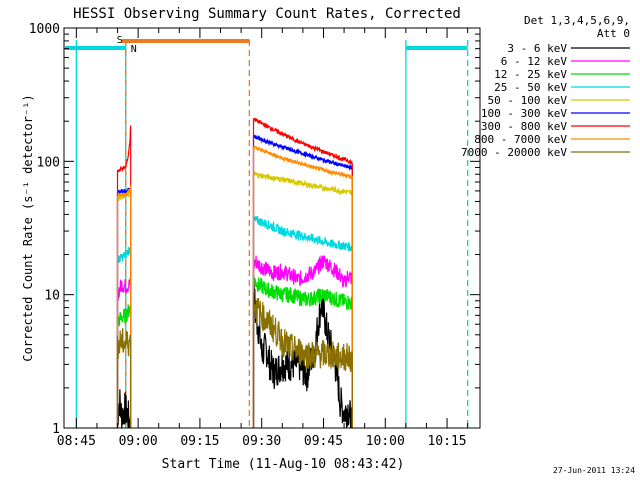  Describe the element at coordinates (528, 100) in the screenshot. I see `legend-label-4: 50 - 100 keV` at that location.